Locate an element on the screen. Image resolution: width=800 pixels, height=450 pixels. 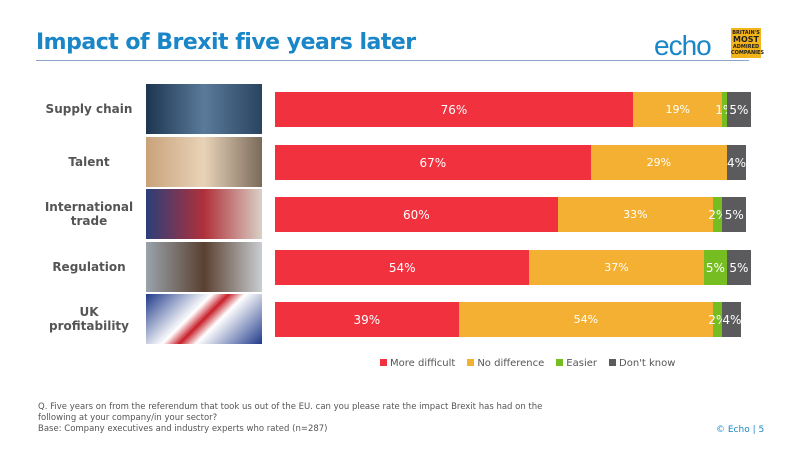
data-label: 29% is located at coordinates (659, 162).